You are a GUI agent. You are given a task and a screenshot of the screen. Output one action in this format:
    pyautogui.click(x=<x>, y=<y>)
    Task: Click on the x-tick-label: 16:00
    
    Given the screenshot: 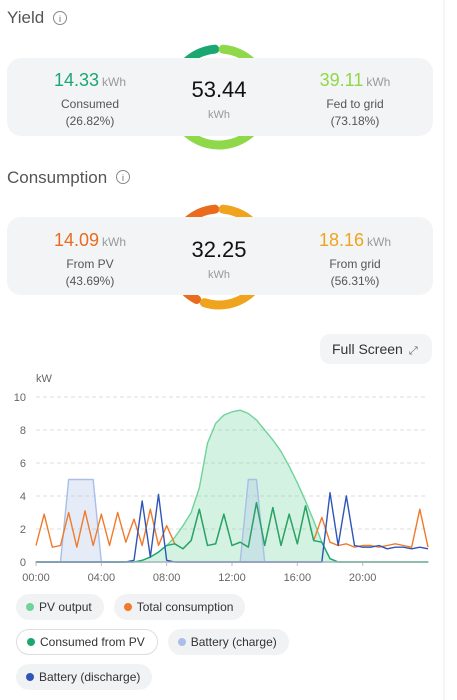 What is the action you would take?
    pyautogui.click(x=298, y=578)
    